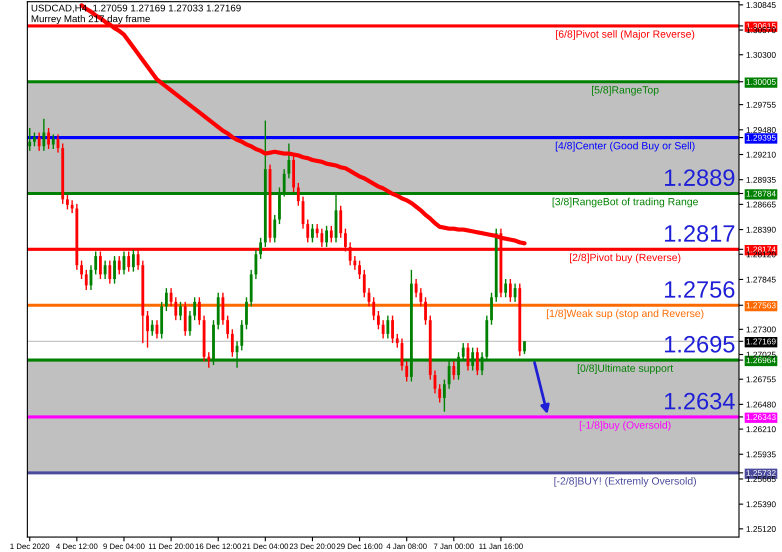 The width and height of the screenshot is (782, 552). What do you see at coordinates (761, 417) in the screenshot?
I see `y-tick-label: 1.26343` at bounding box center [761, 417].